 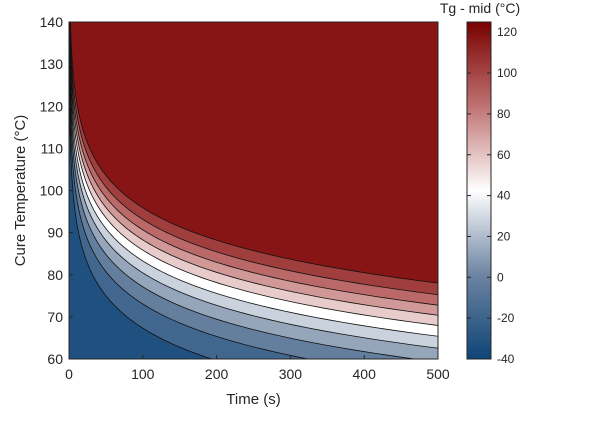 I want to click on colorbar-tick-label: 80, so click(x=504, y=114).